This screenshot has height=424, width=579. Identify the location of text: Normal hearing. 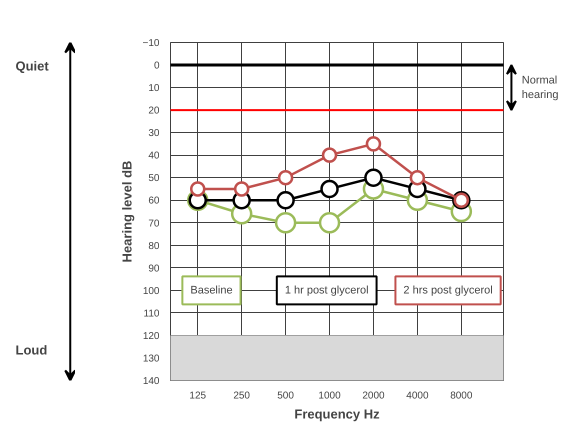
(540, 87).